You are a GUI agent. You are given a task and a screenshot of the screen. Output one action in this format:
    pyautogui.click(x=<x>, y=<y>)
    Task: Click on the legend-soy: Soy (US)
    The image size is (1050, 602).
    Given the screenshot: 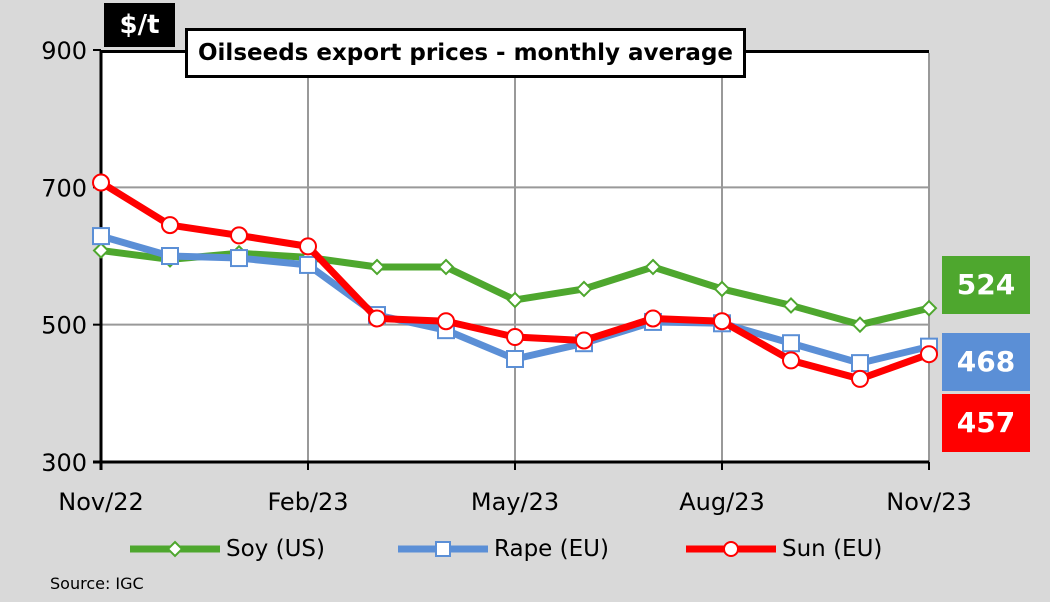 What is the action you would take?
    pyautogui.click(x=227, y=549)
    